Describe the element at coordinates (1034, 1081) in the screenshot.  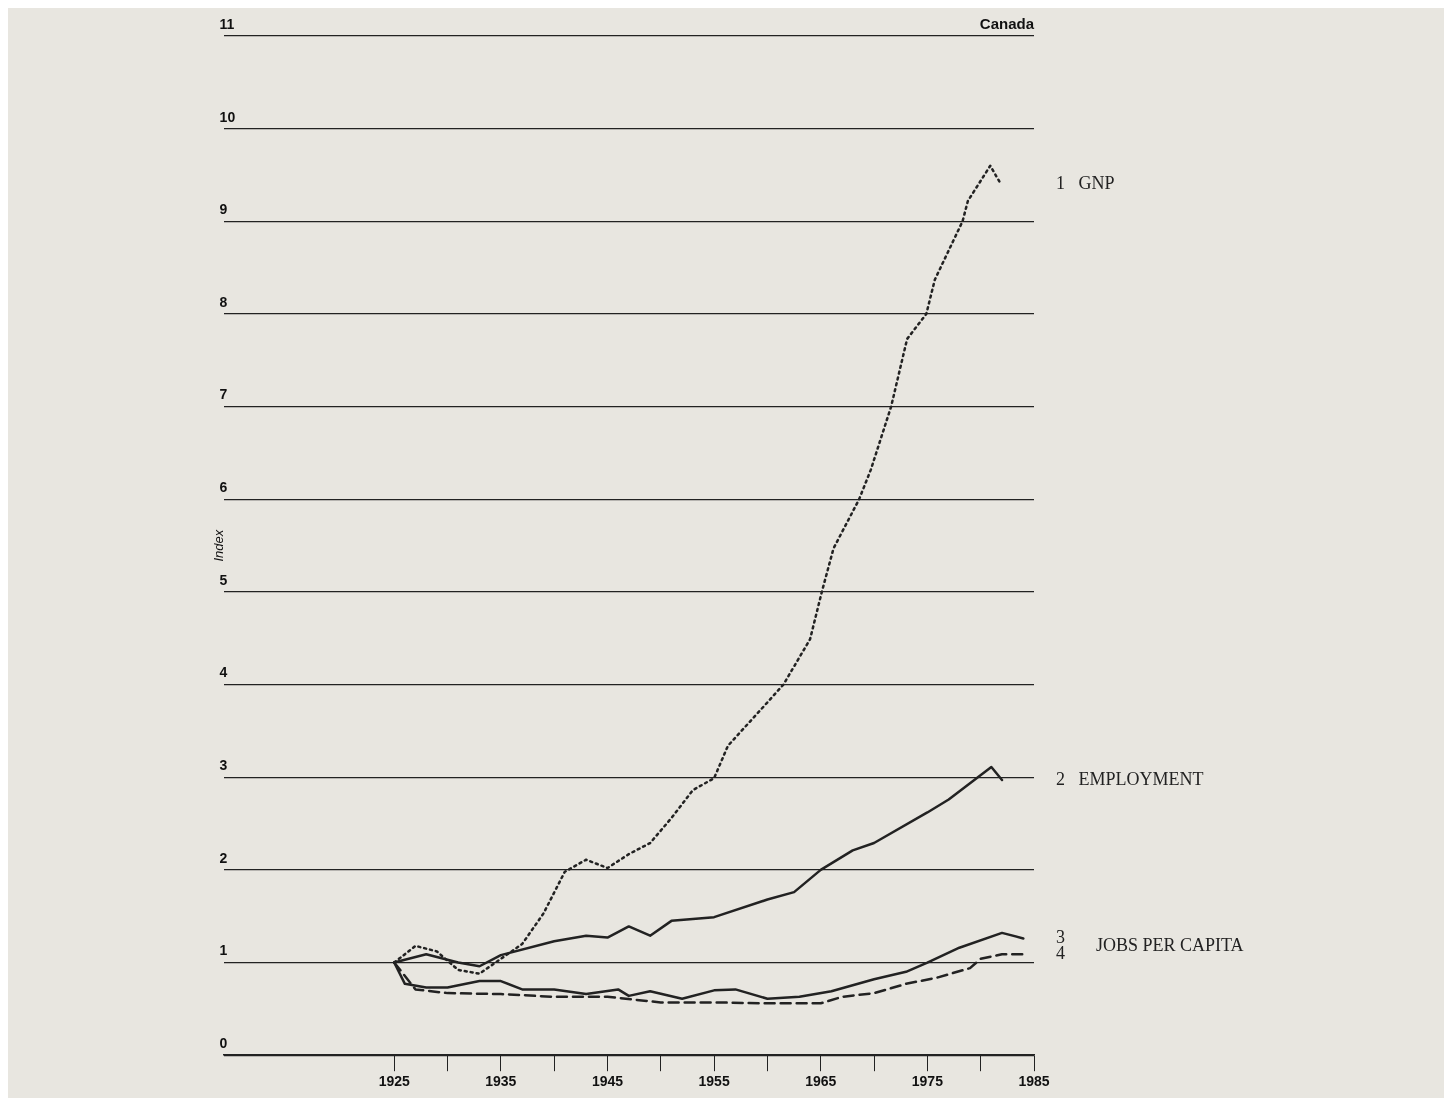
I see `x-tick-label: 1985` at that location.